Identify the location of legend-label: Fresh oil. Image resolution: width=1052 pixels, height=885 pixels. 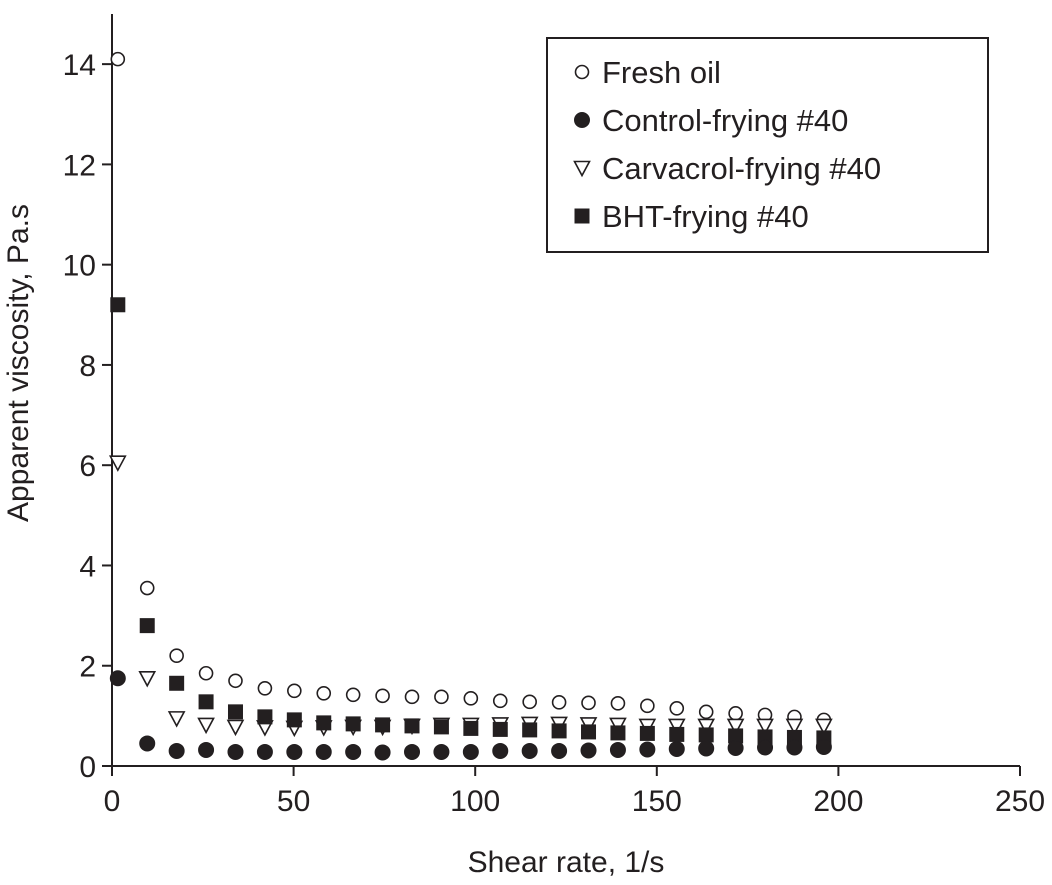
(661, 72).